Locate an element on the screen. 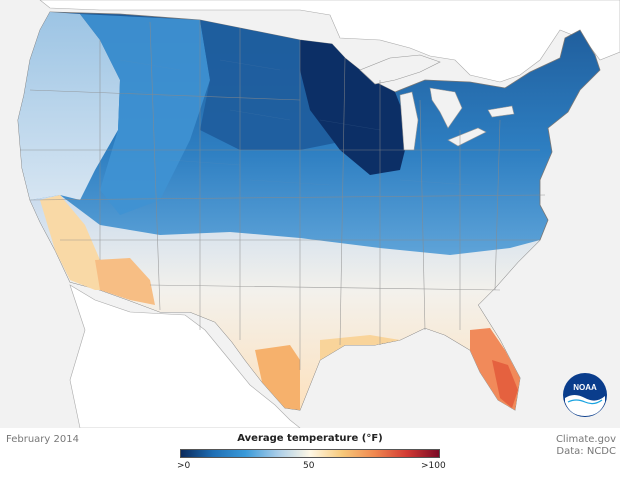 The width and height of the screenshot is (620, 478). rockies-cool is located at coordinates (145, 114).